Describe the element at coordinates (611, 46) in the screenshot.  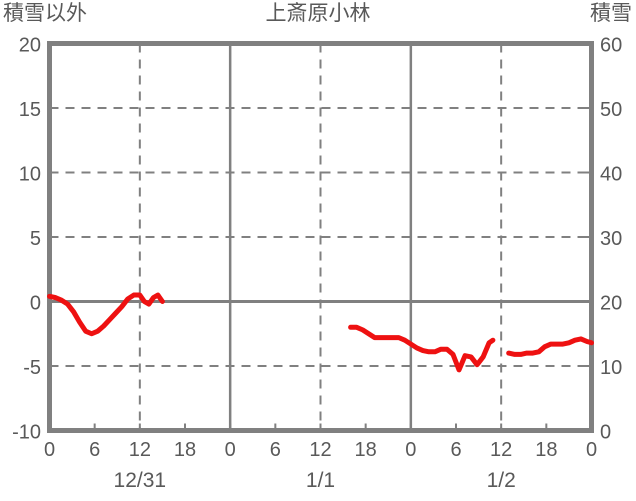
I see `y2-axis-tick-label: 60` at that location.